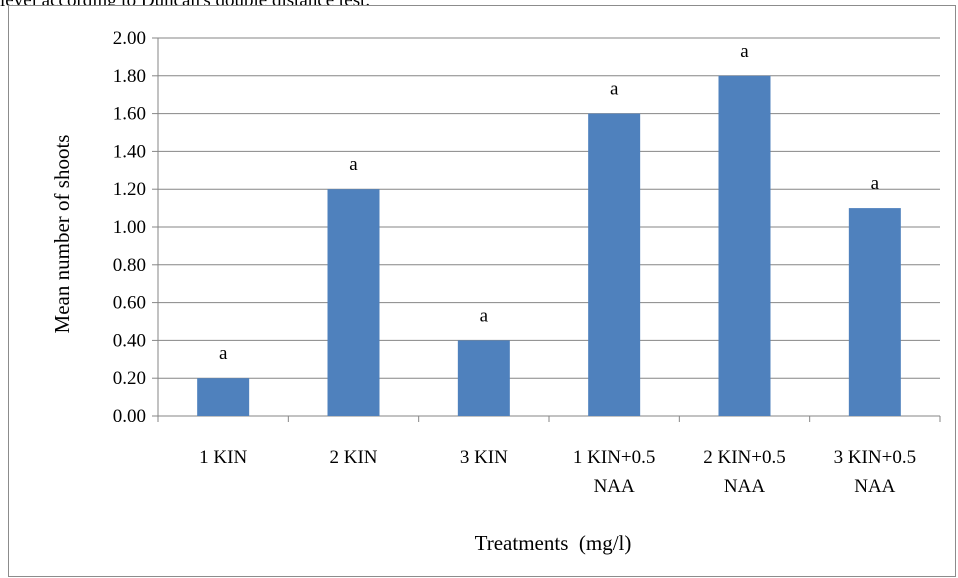 The height and width of the screenshot is (578, 958). Describe the element at coordinates (129, 378) in the screenshot. I see `y-tick-label: 0.20` at that location.